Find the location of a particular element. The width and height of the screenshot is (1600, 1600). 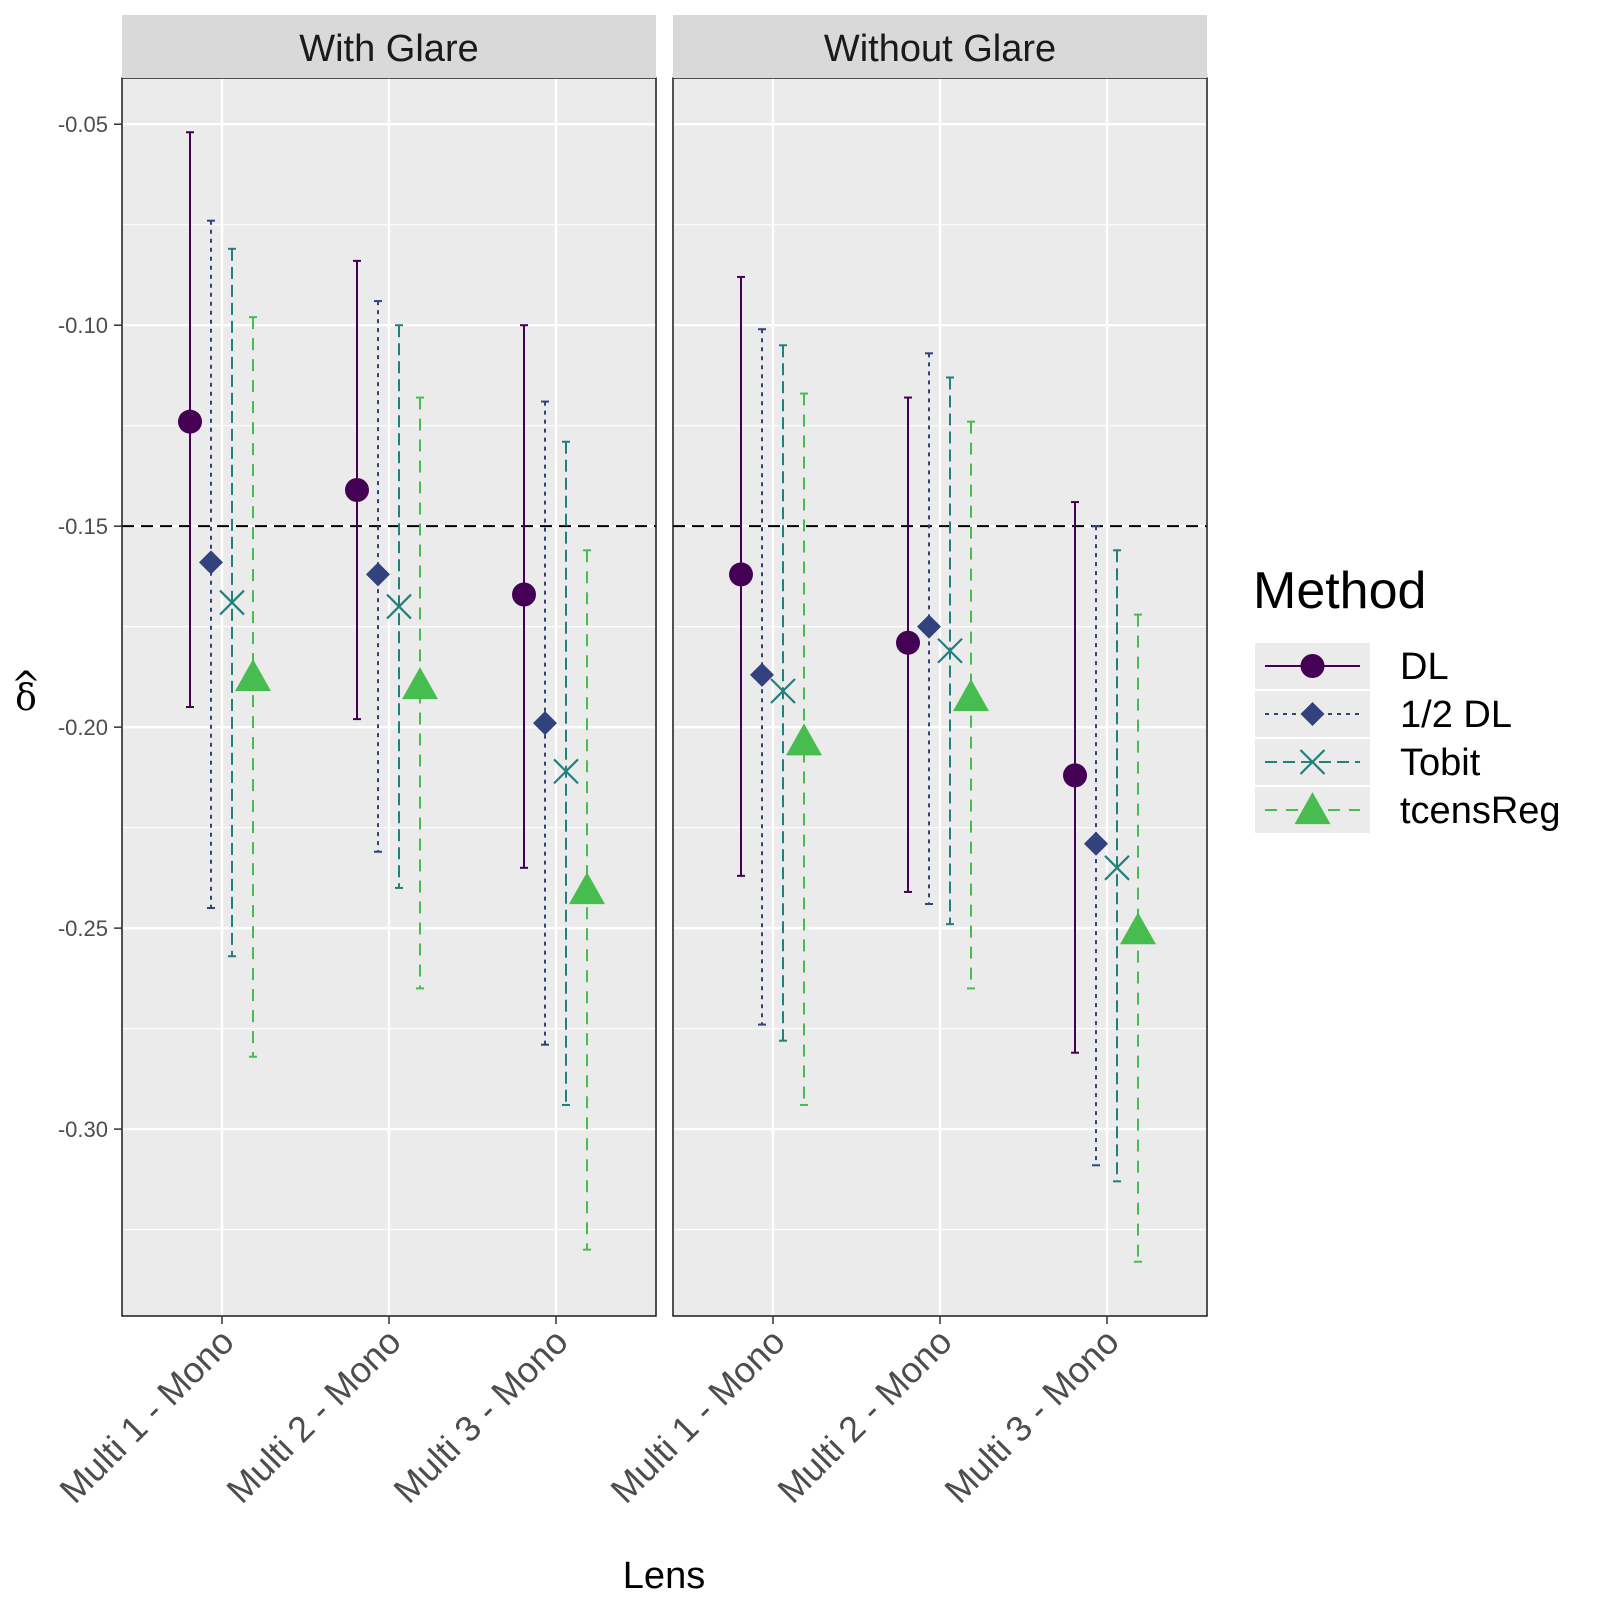

y-tick-label: -0.30 is located at coordinates (83, 1129).